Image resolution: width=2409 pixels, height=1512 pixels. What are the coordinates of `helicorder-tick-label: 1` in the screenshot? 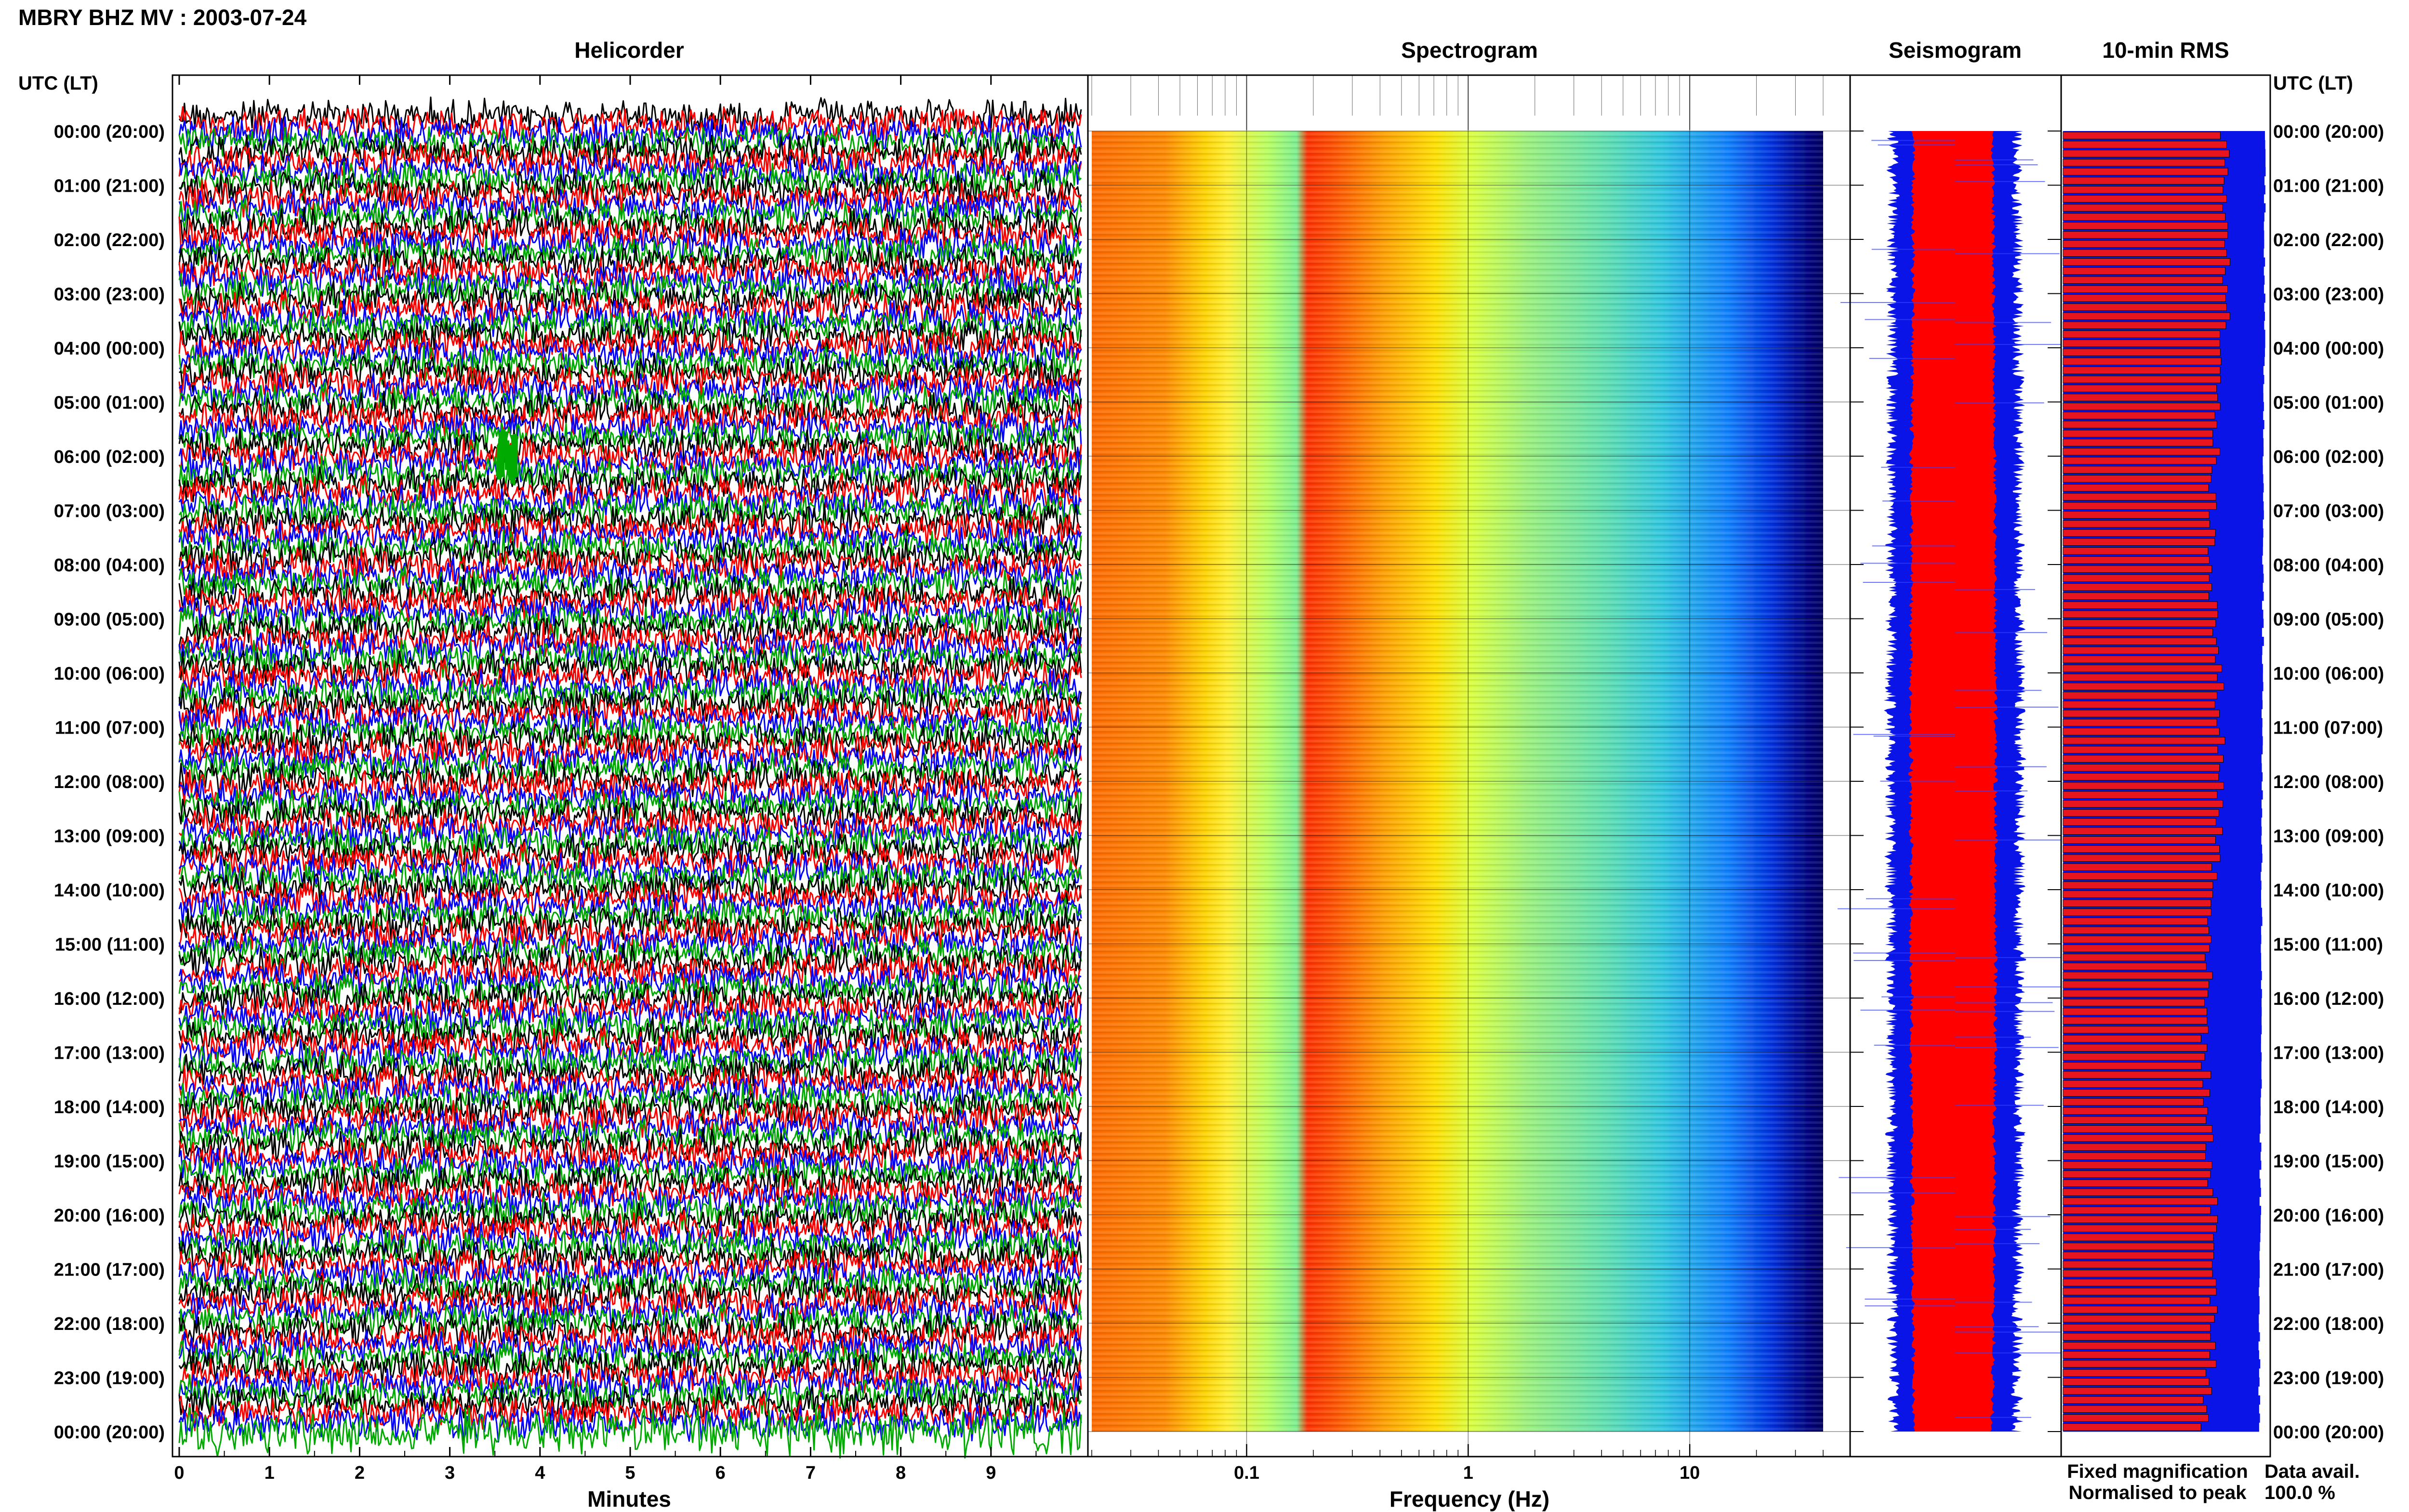 It's located at (270, 1473).